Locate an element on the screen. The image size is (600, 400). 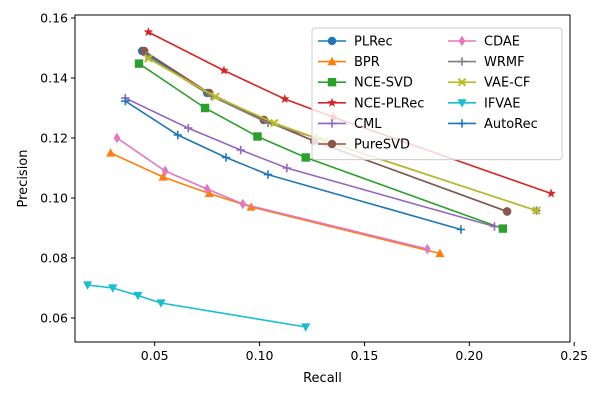
legend-label: NCE-PLRec is located at coordinates (389, 103).